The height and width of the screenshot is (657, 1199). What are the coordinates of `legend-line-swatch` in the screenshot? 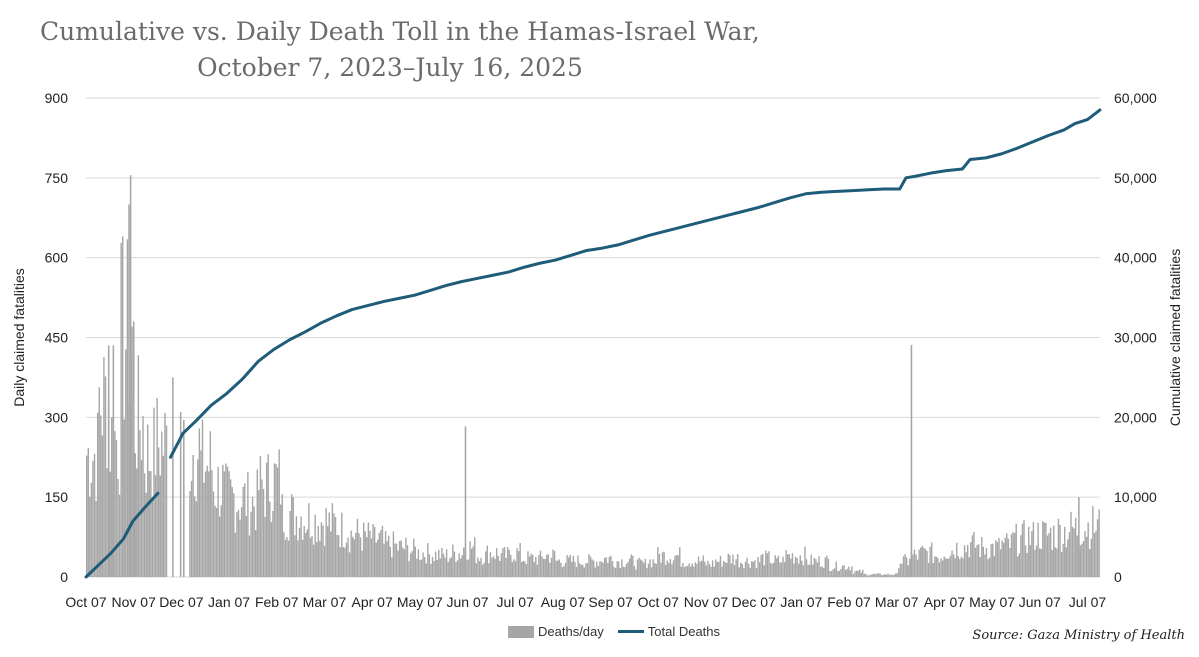 It's located at (630, 631).